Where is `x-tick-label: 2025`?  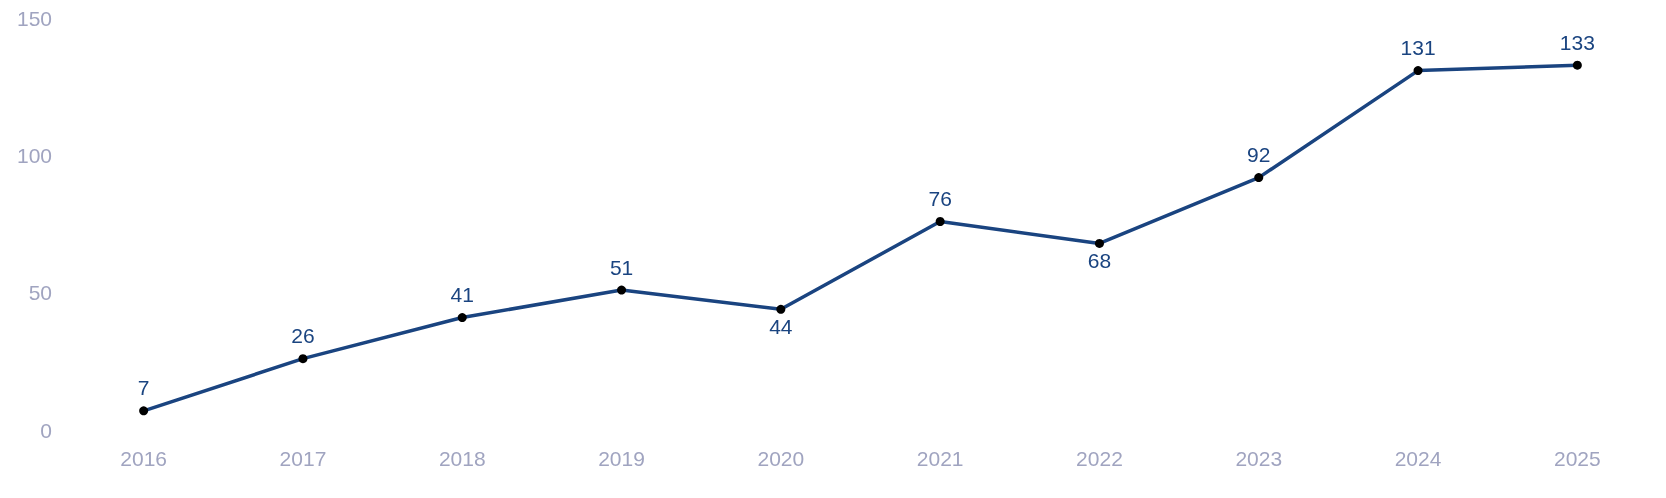 x-tick-label: 2025 is located at coordinates (1577, 458).